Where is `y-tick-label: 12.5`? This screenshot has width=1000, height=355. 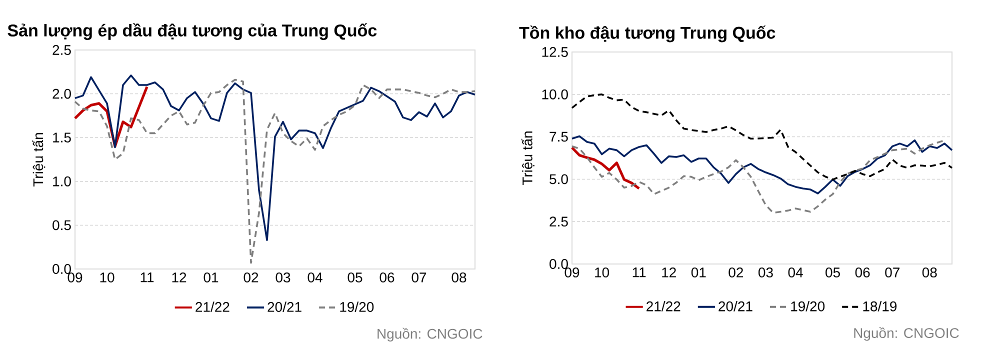 y-tick-label: 12.5 is located at coordinates (555, 52).